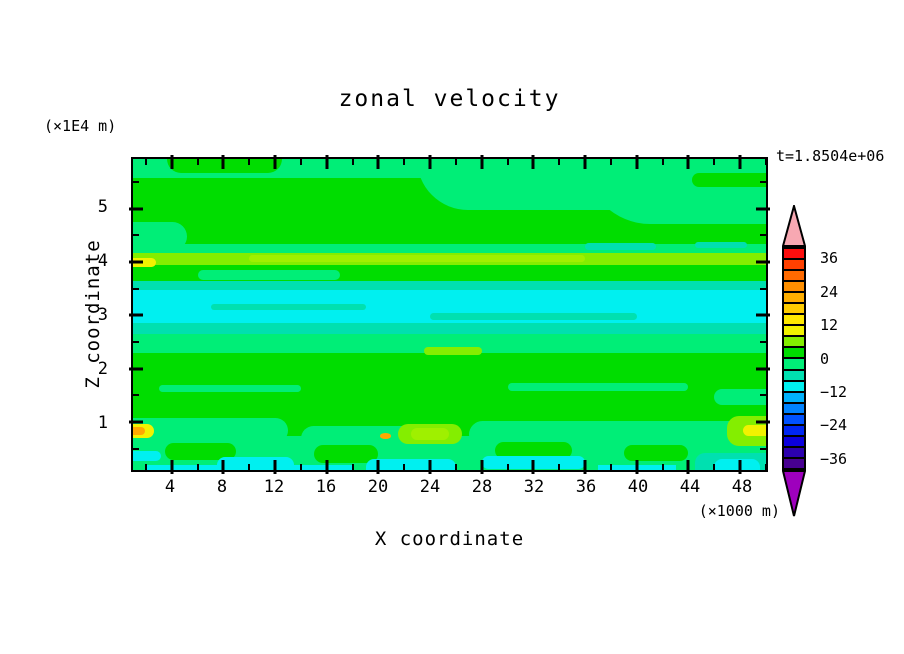 This screenshot has width=904, height=654. I want to click on chart-title: zonal velocity, so click(449, 99).